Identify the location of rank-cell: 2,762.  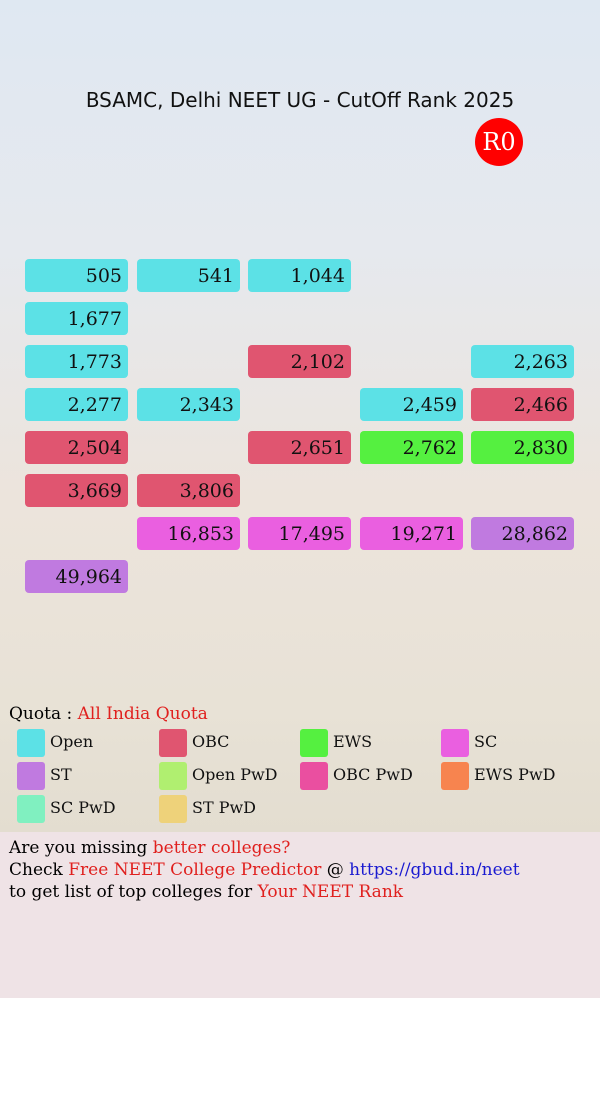
(411, 447).